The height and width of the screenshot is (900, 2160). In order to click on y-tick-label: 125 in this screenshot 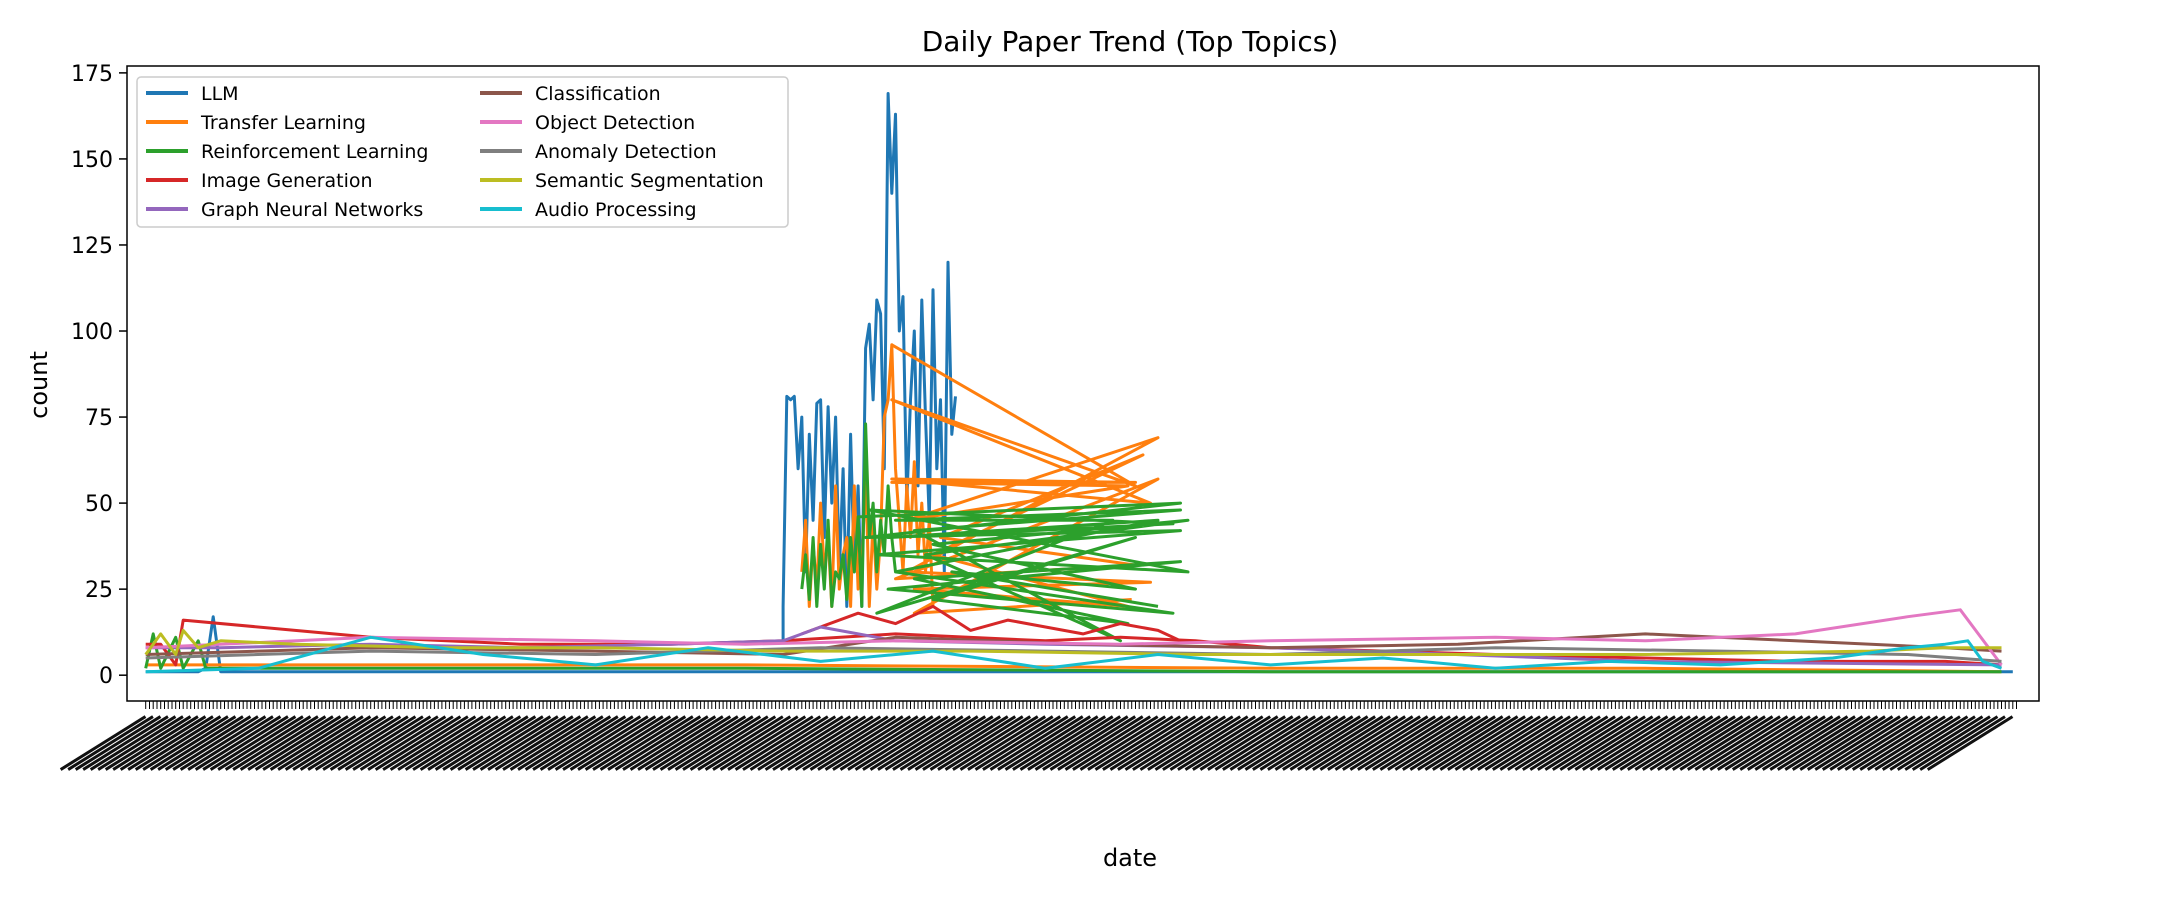, I will do `click(92, 246)`.